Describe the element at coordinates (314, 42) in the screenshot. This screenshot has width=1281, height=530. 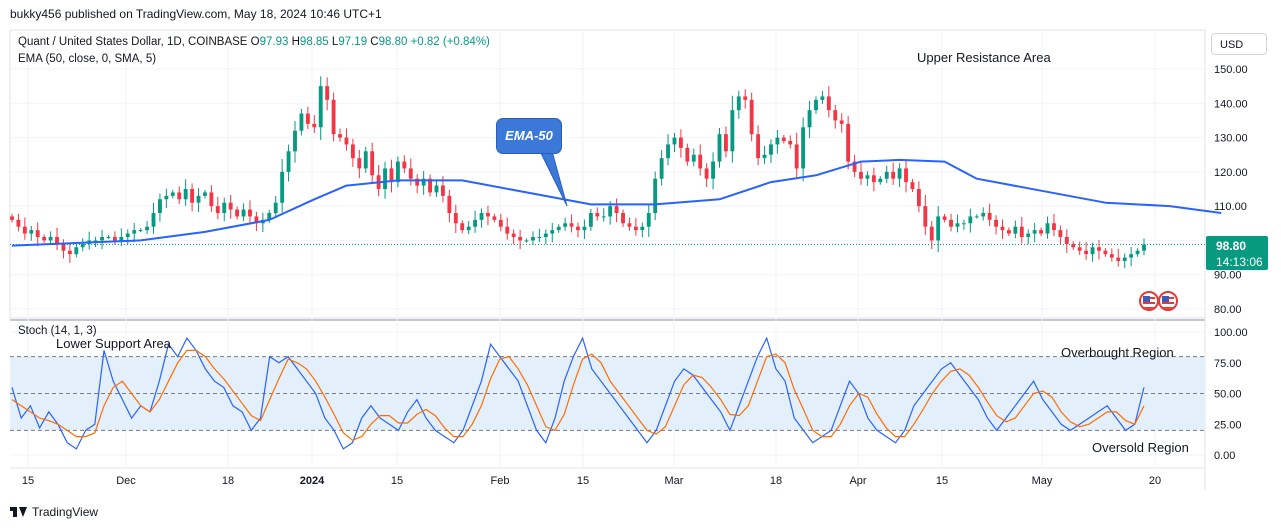
I see `legend-high: 98.85` at that location.